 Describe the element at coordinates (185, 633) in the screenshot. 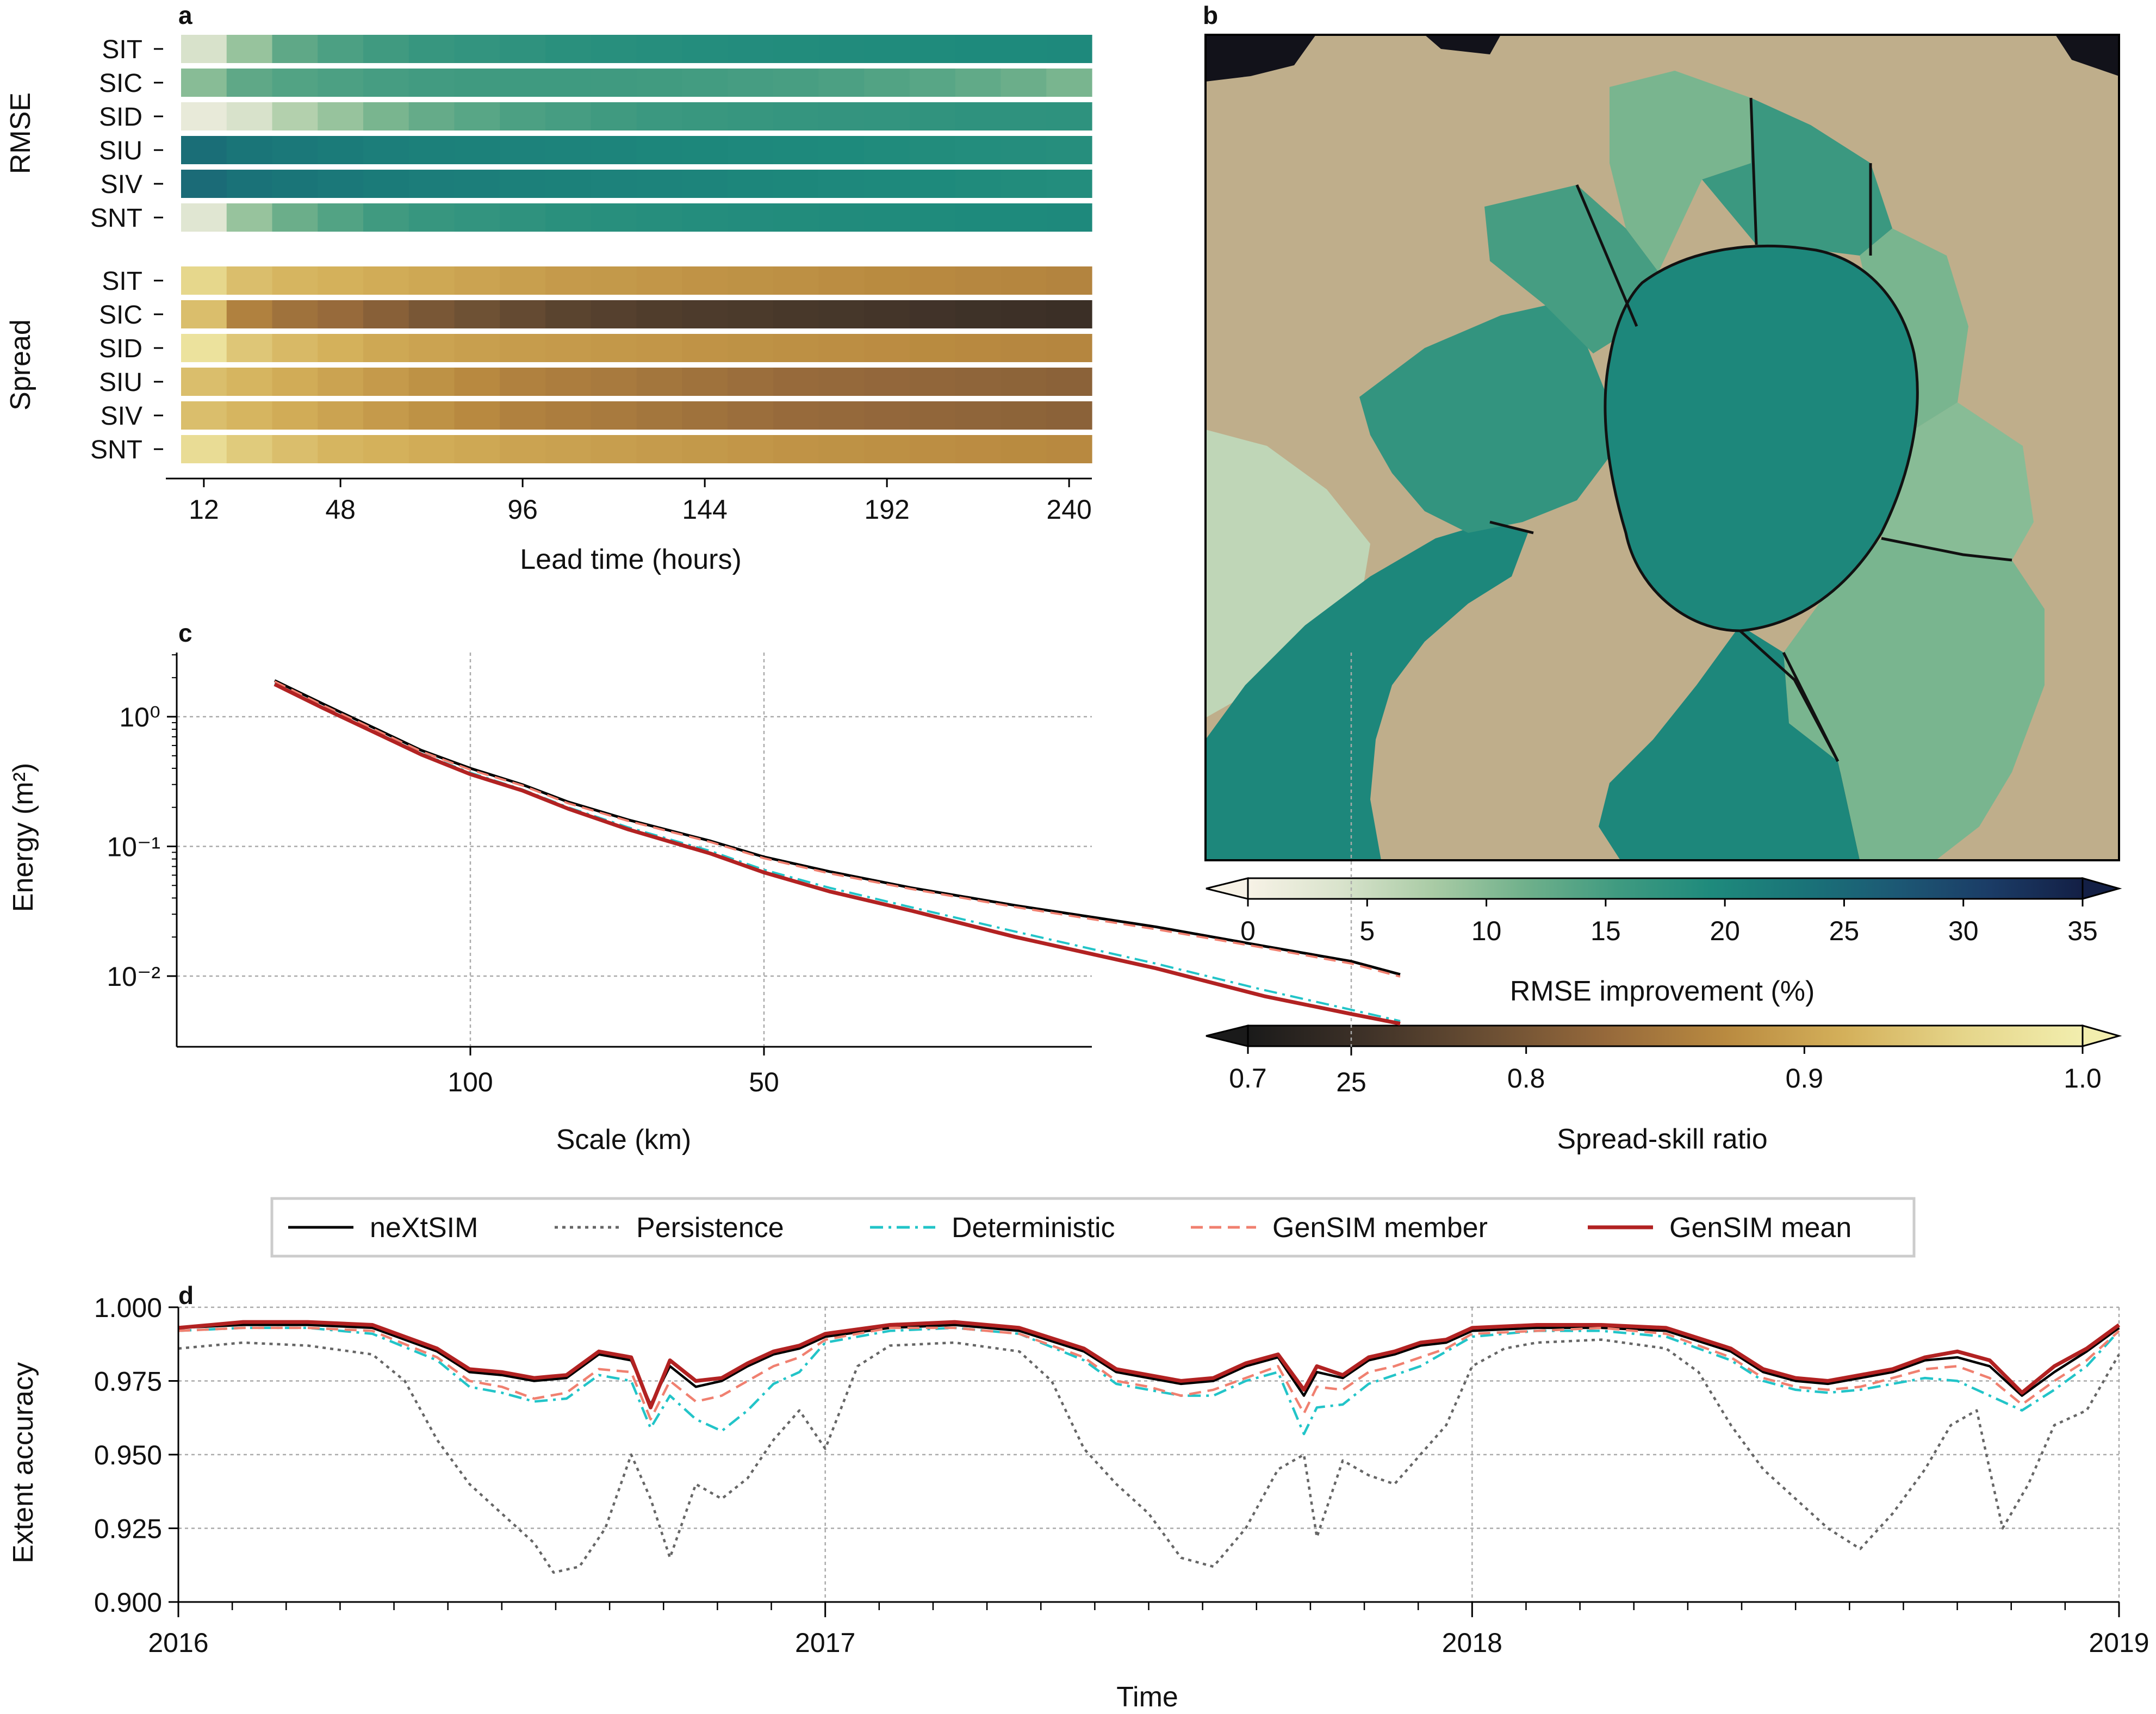

I see `panel-label-c: c` at that location.